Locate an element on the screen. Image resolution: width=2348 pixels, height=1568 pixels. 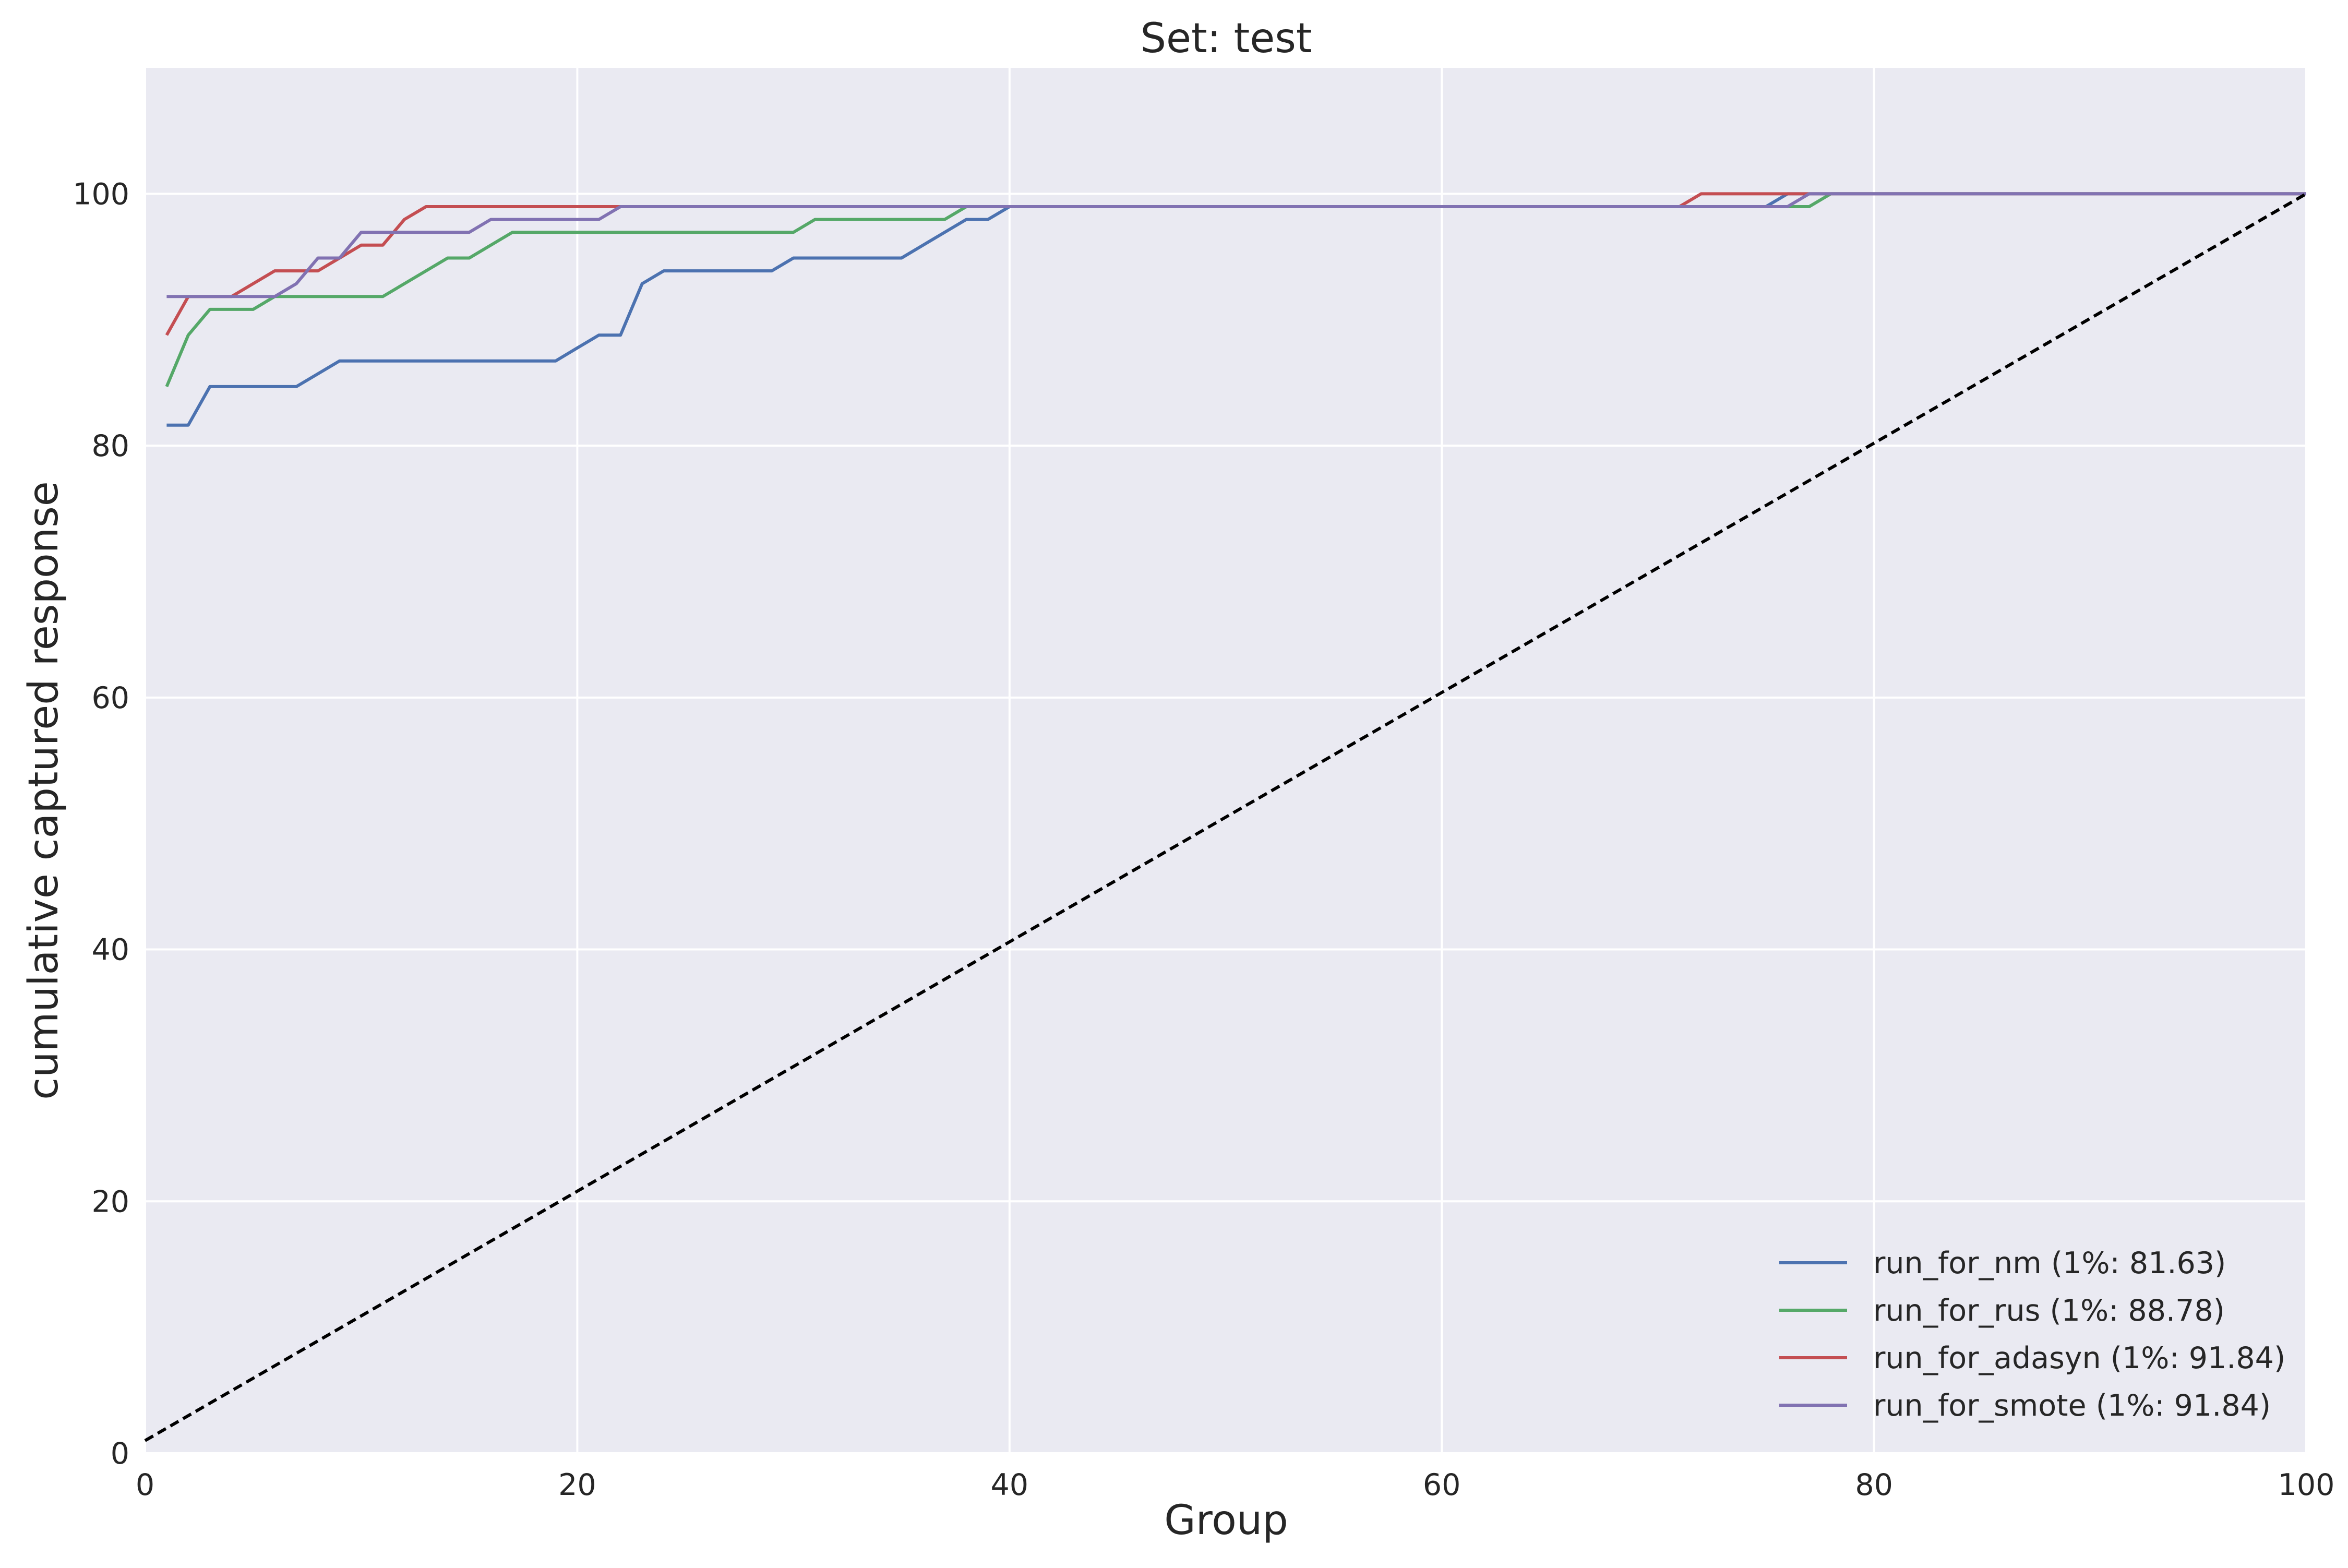
chart-title: Set: test is located at coordinates (1226, 38).